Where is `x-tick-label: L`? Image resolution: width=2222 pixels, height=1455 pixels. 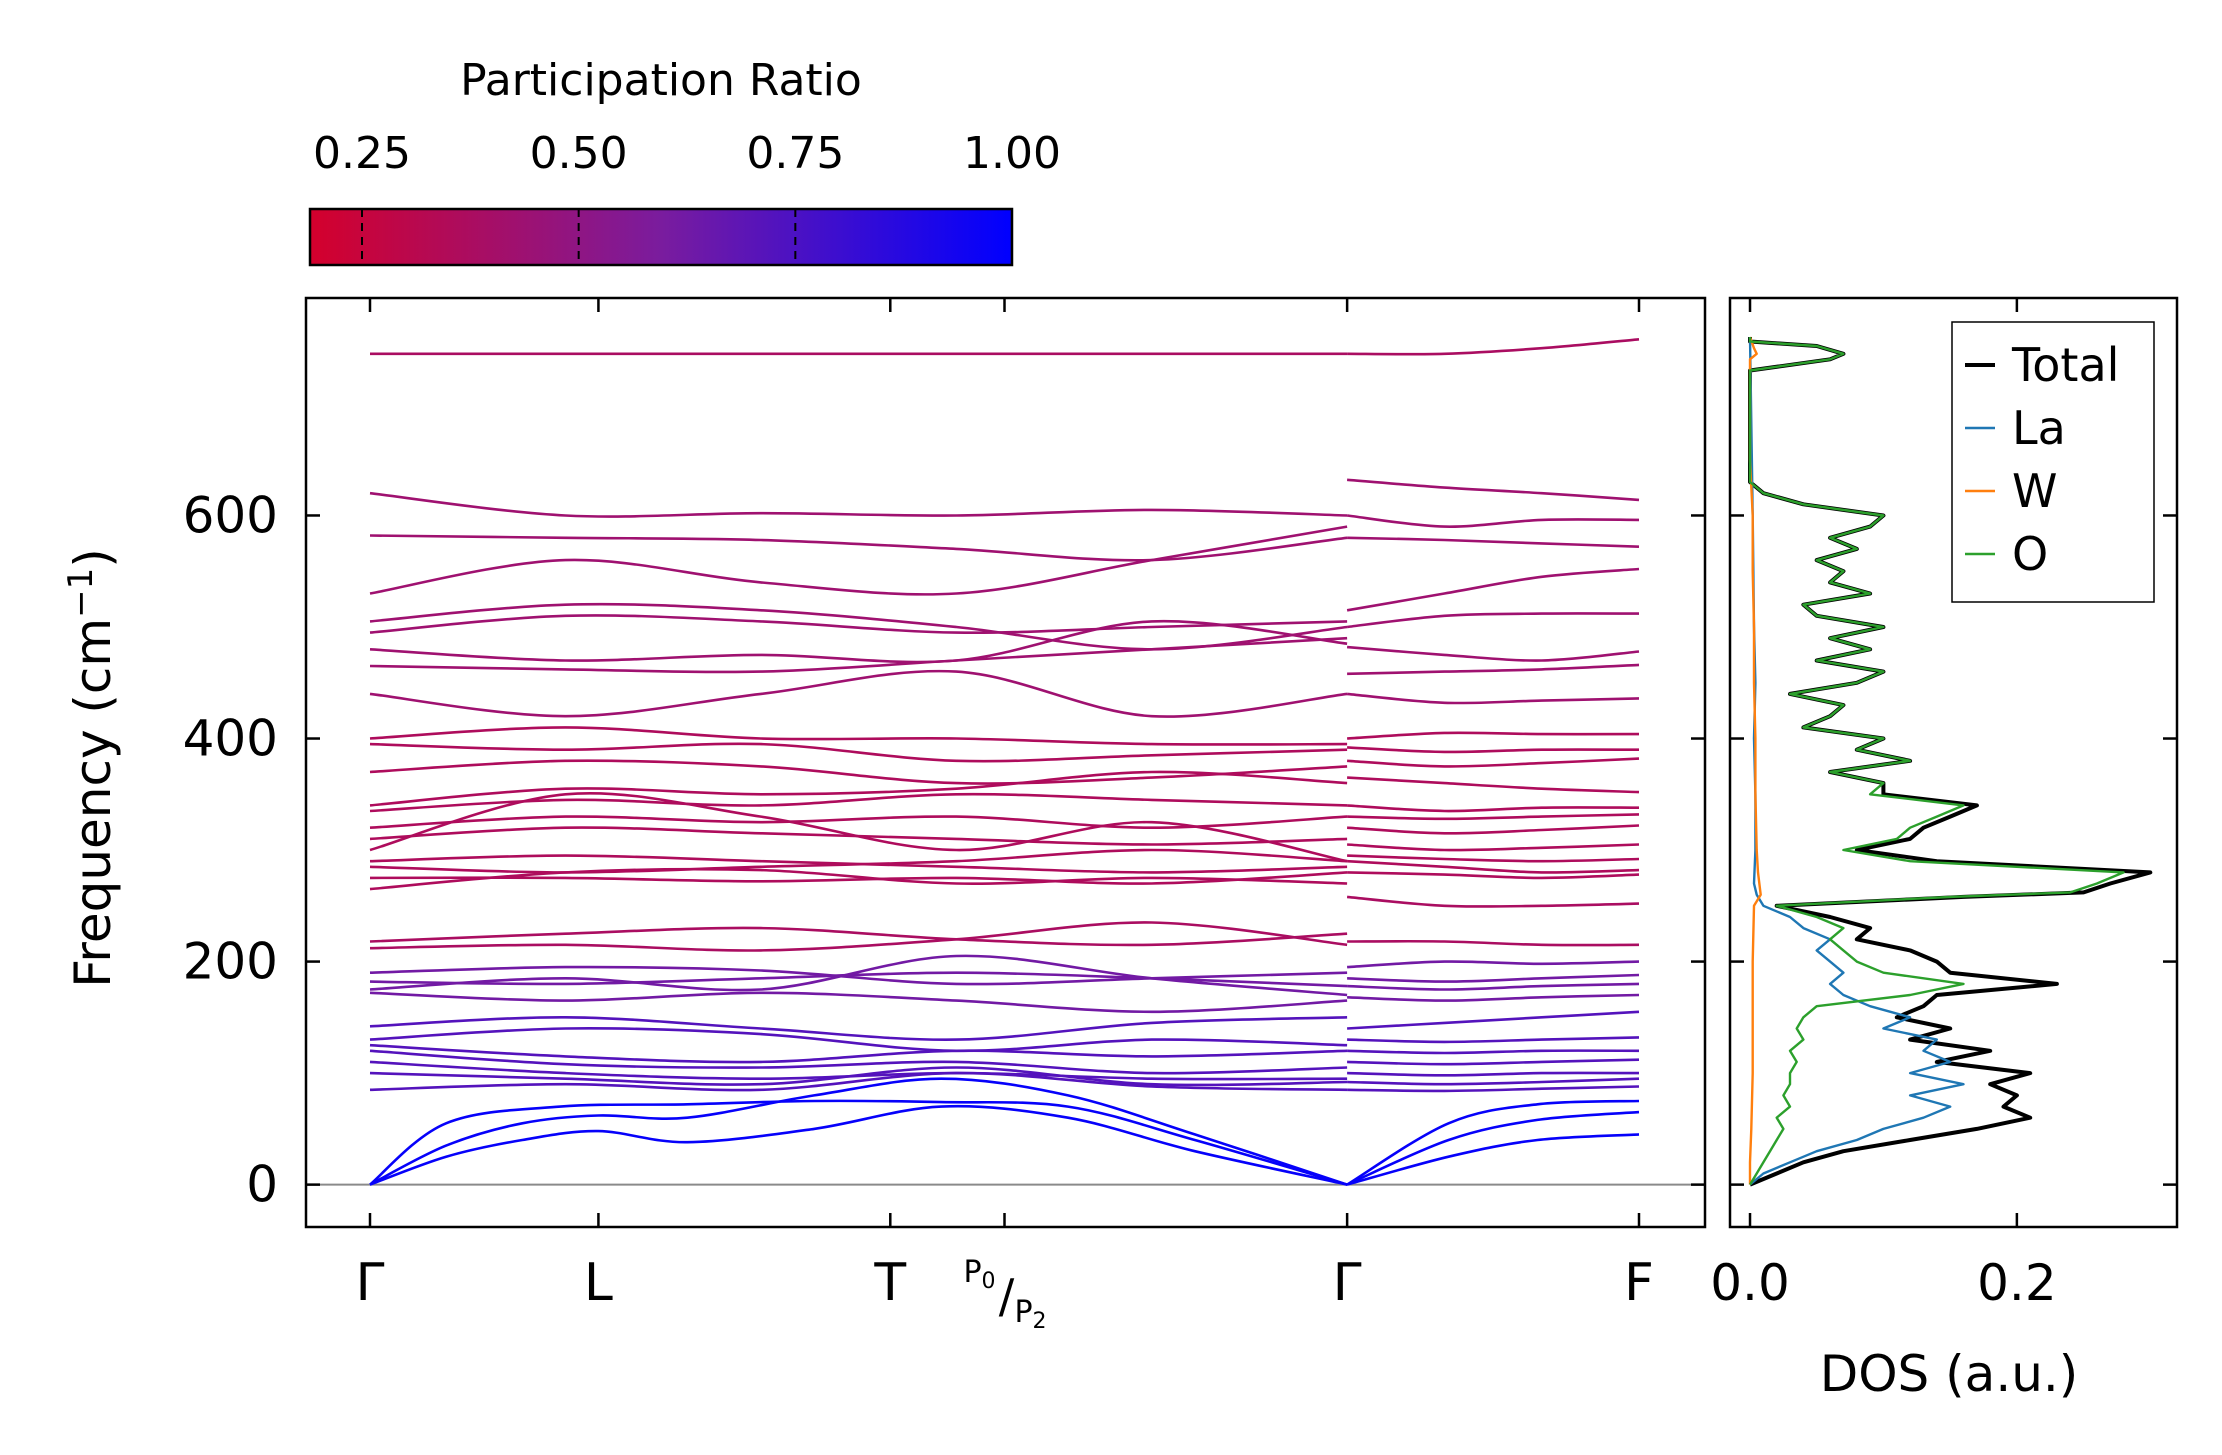 x-tick-label: L is located at coordinates (598, 1283).